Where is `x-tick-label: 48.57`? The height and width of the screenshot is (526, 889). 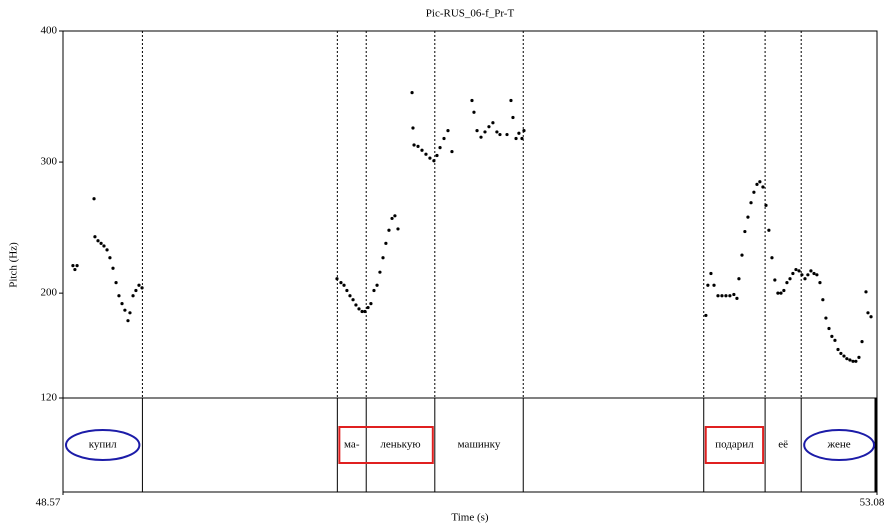 x-tick-label: 48.57 is located at coordinates (48, 503).